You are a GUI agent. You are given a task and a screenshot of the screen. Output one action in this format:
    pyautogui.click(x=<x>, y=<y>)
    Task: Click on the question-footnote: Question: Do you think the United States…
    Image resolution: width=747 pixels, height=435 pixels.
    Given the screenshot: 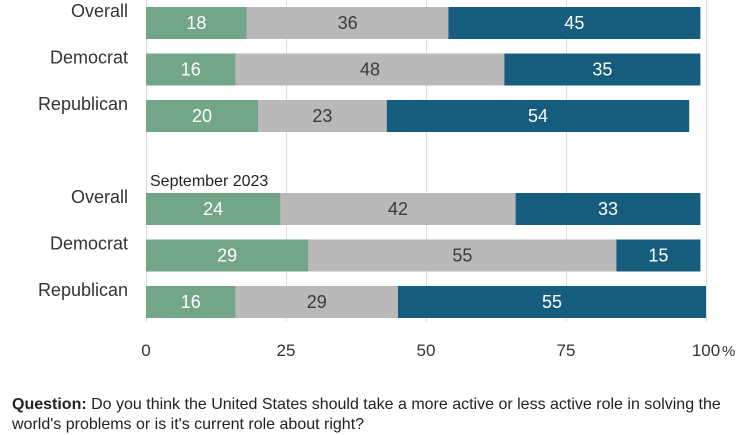 What is the action you would take?
    pyautogui.click(x=374, y=415)
    